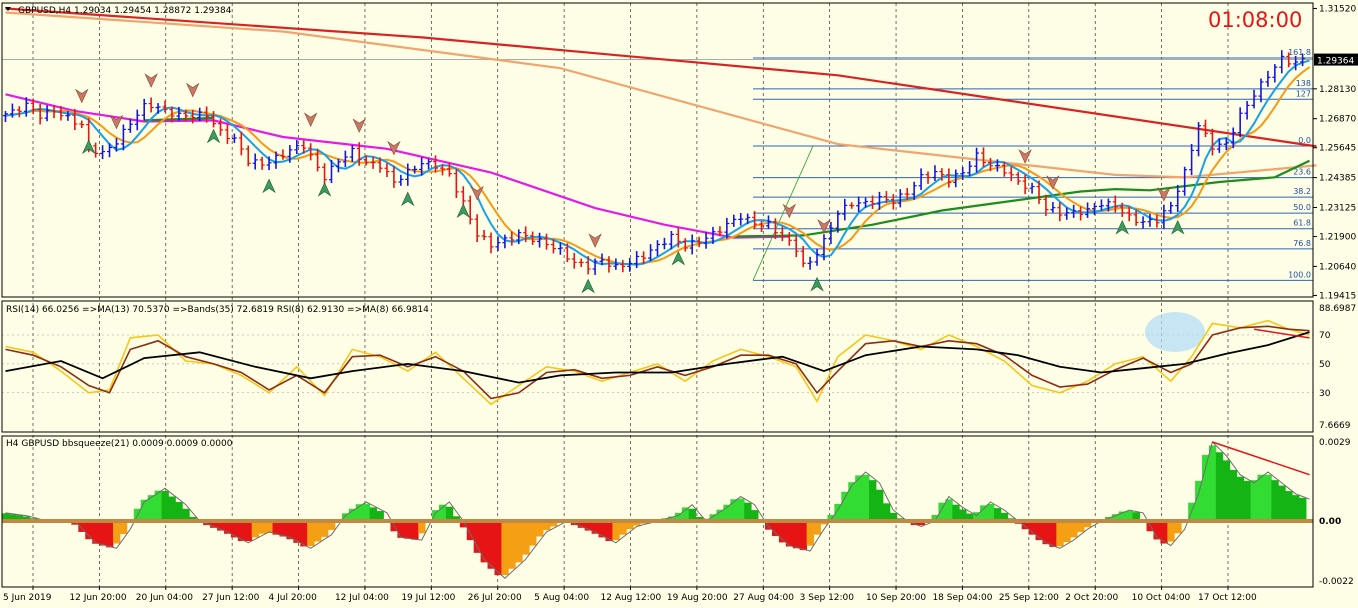 This screenshot has height=608, width=1358. What do you see at coordinates (1337, 179) in the screenshot?
I see `price-tick-label: 1.24385` at bounding box center [1337, 179].